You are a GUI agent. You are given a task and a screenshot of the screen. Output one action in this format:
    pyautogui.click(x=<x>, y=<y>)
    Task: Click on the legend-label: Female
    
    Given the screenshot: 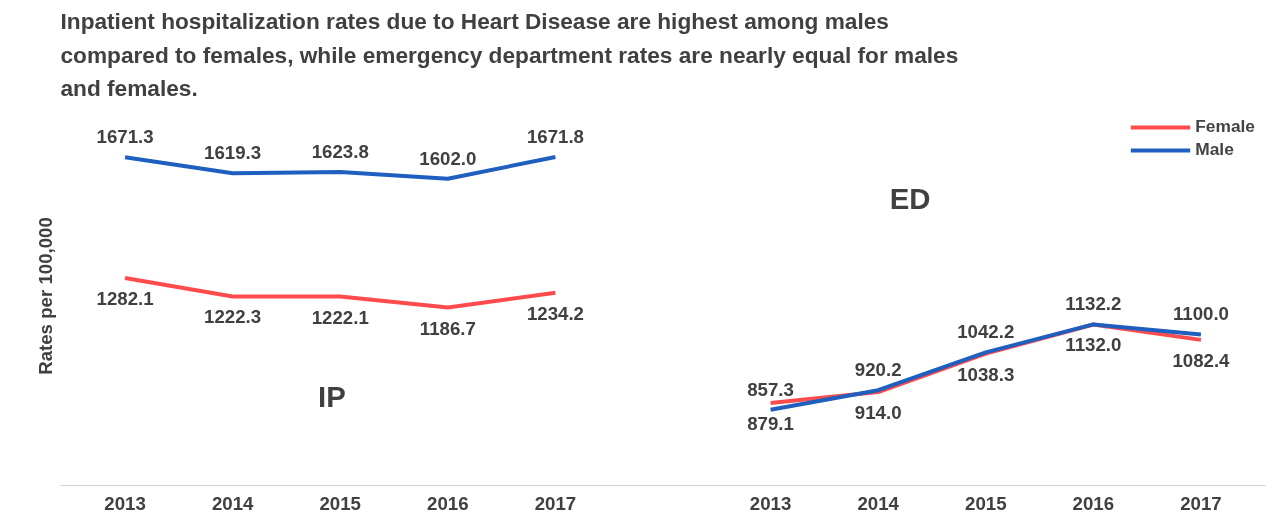 What is the action you would take?
    pyautogui.click(x=1225, y=126)
    